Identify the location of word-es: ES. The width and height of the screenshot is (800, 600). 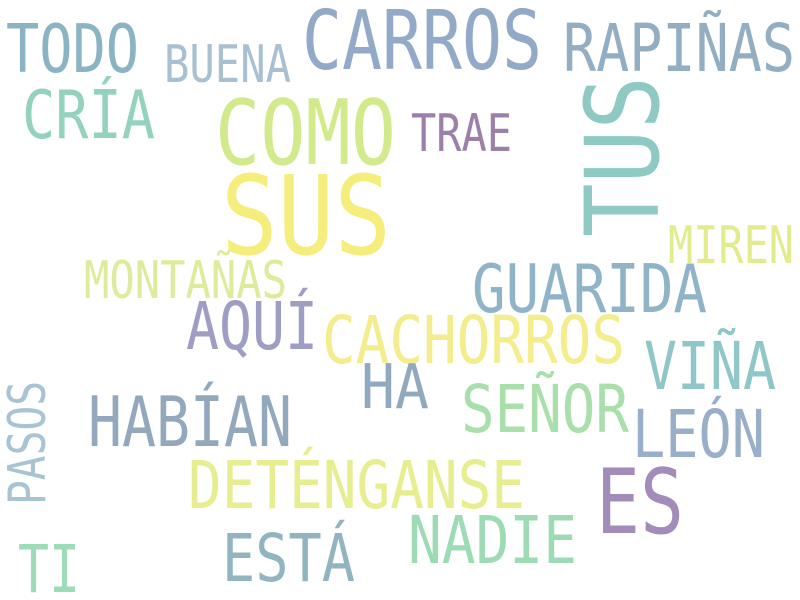
(640, 502).